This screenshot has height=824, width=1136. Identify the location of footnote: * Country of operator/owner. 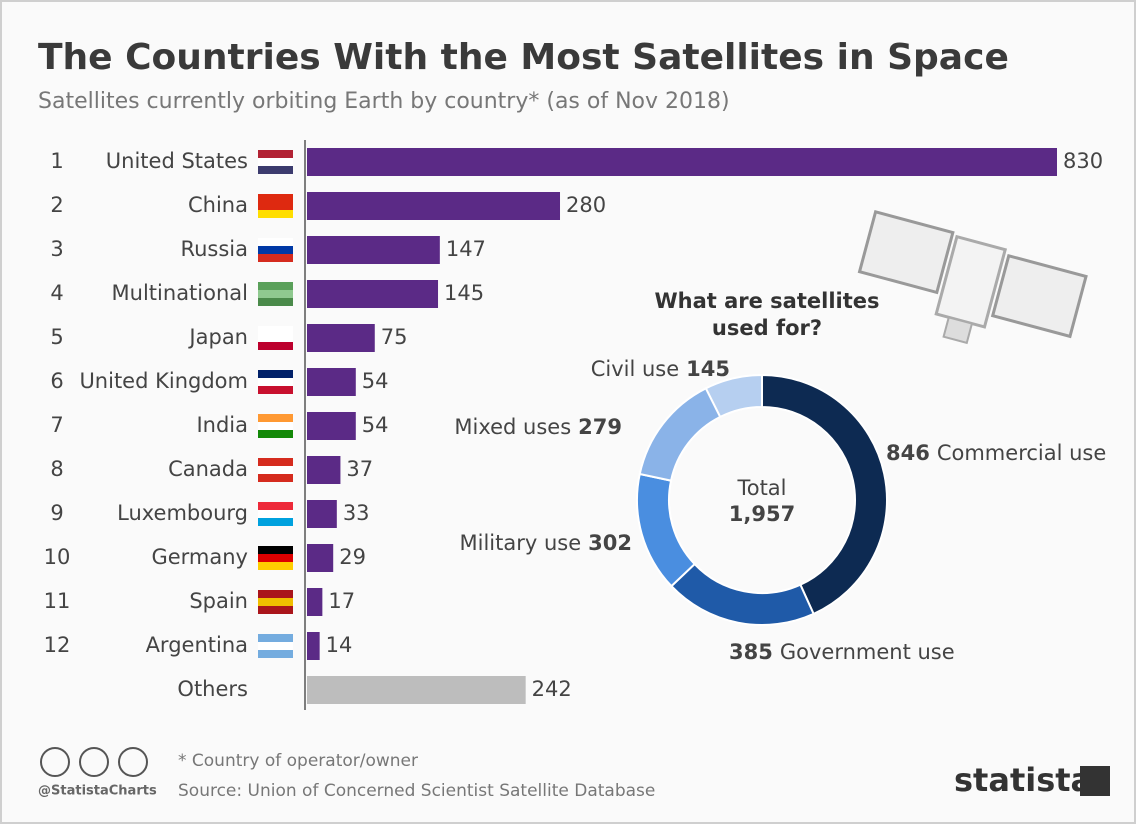
(298, 761).